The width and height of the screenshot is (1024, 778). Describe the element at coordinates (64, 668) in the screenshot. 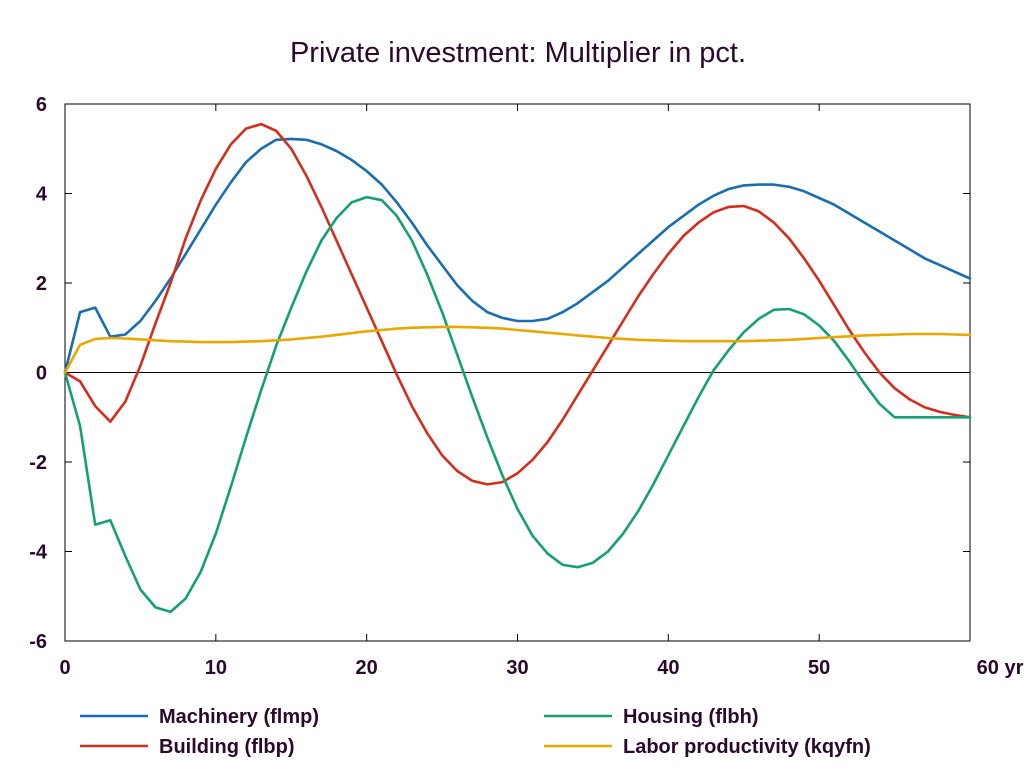

I see `x-tick-label: 0` at that location.